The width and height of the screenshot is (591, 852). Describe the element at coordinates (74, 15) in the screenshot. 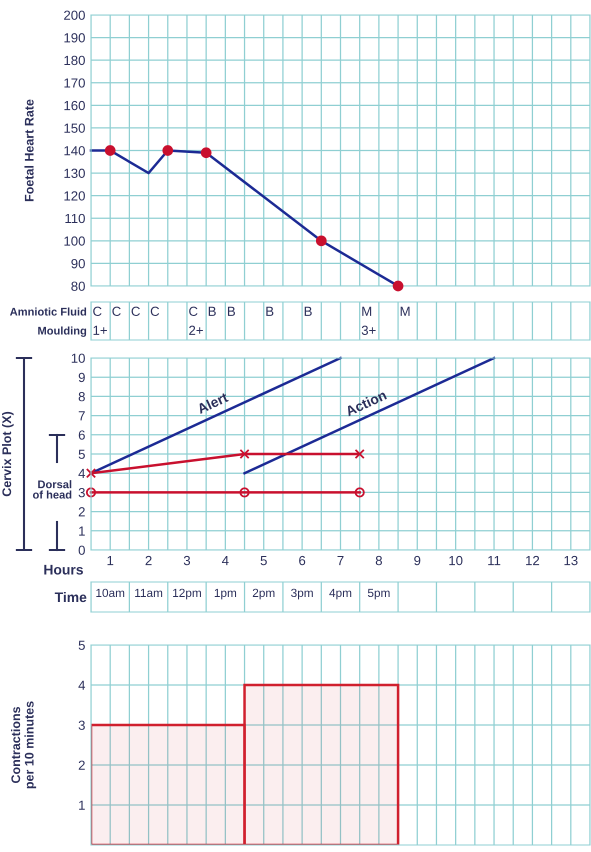

I see `y-tick-label: 200` at that location.